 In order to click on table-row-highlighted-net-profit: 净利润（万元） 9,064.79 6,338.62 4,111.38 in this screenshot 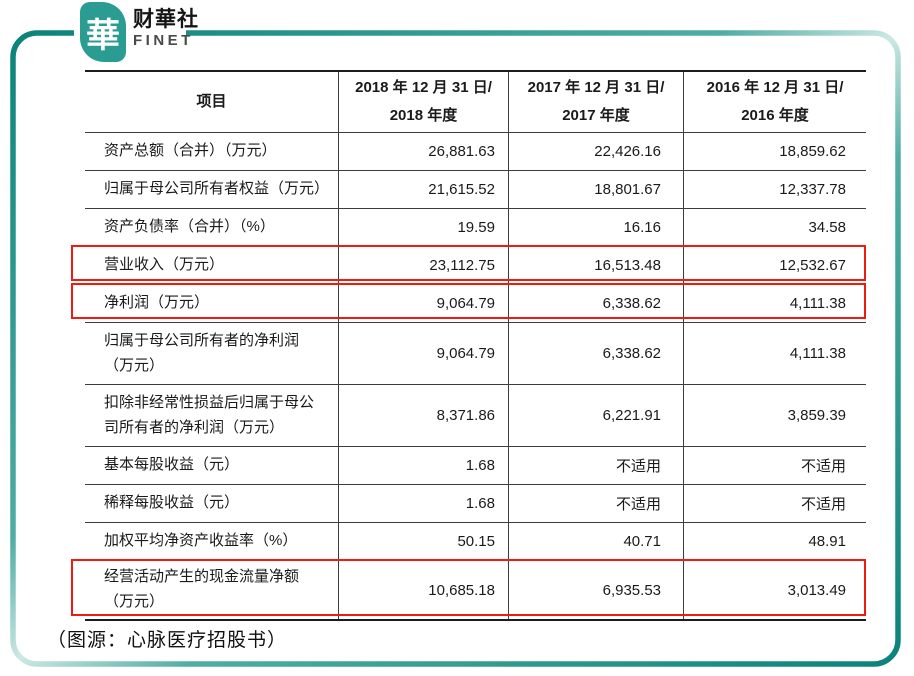, I will do `click(475, 303)`.